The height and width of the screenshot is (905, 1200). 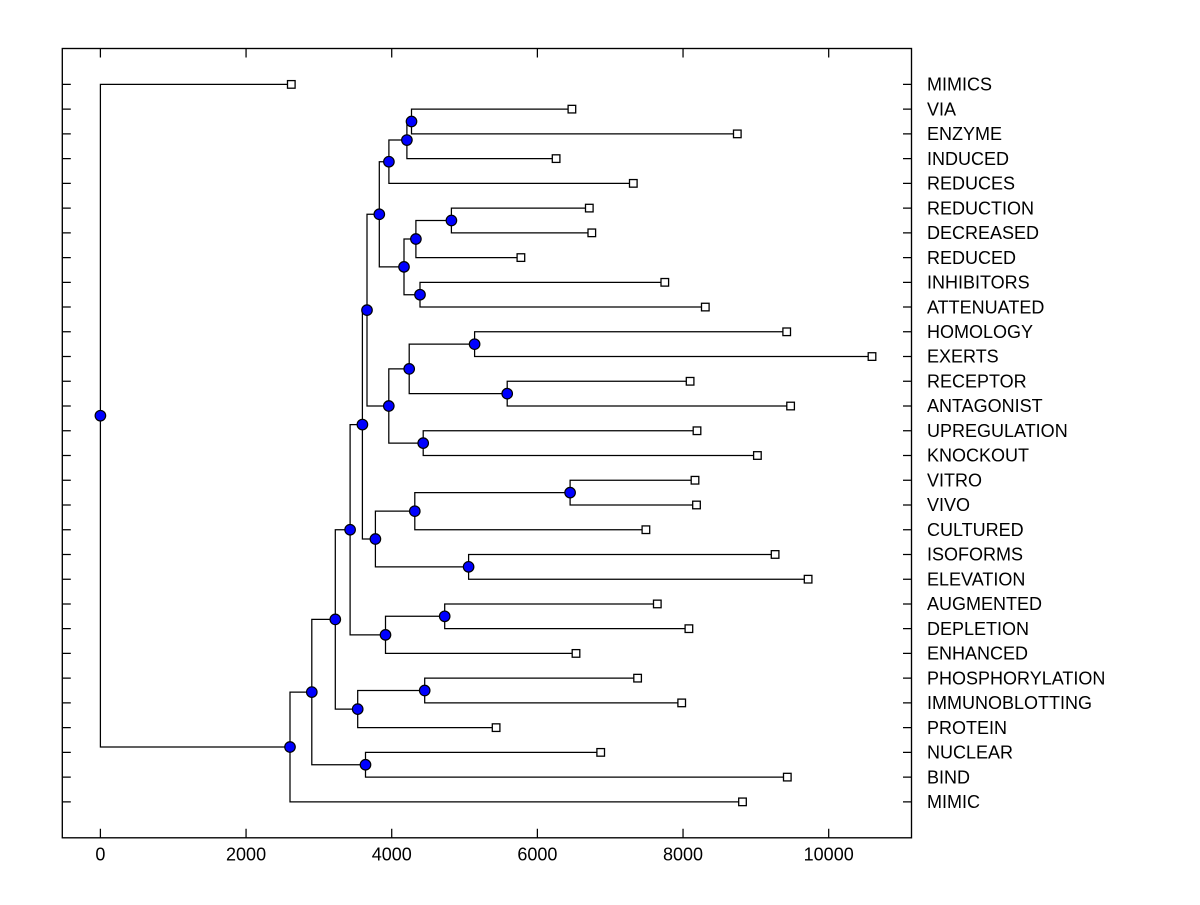 What do you see at coordinates (963, 357) in the screenshot?
I see `svg-text: EXERTS` at bounding box center [963, 357].